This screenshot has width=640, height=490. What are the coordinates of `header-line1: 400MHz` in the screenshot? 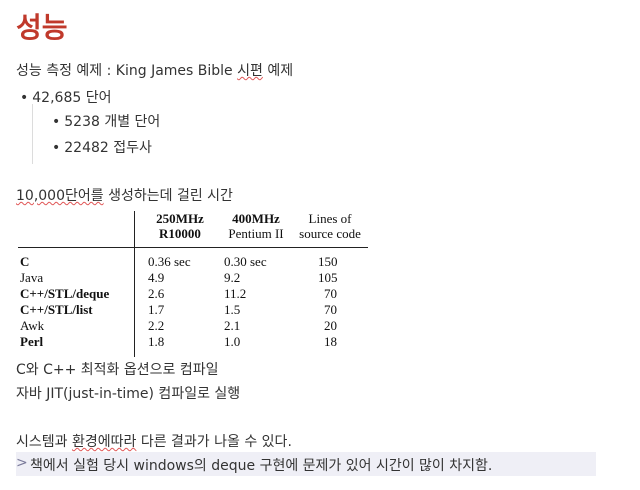 It's located at (256, 218).